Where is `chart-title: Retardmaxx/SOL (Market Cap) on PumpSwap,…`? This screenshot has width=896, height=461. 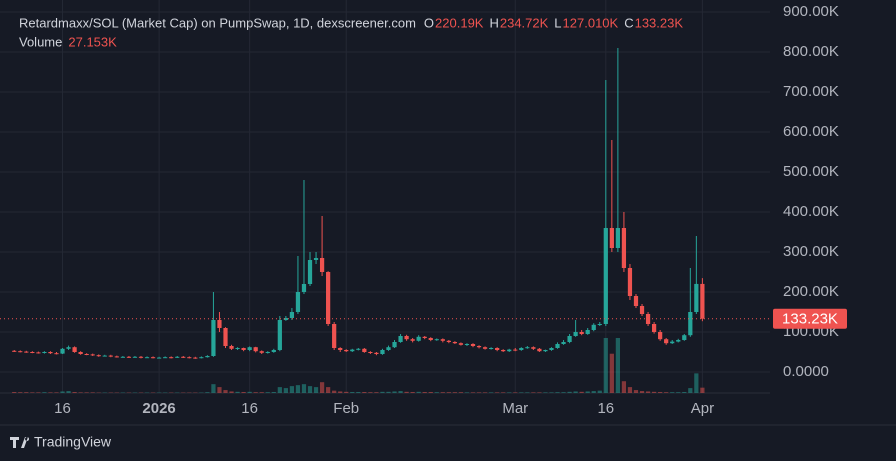 chart-title: Retardmaxx/SOL (Market Cap) on PumpSwap,… is located at coordinates (217, 22).